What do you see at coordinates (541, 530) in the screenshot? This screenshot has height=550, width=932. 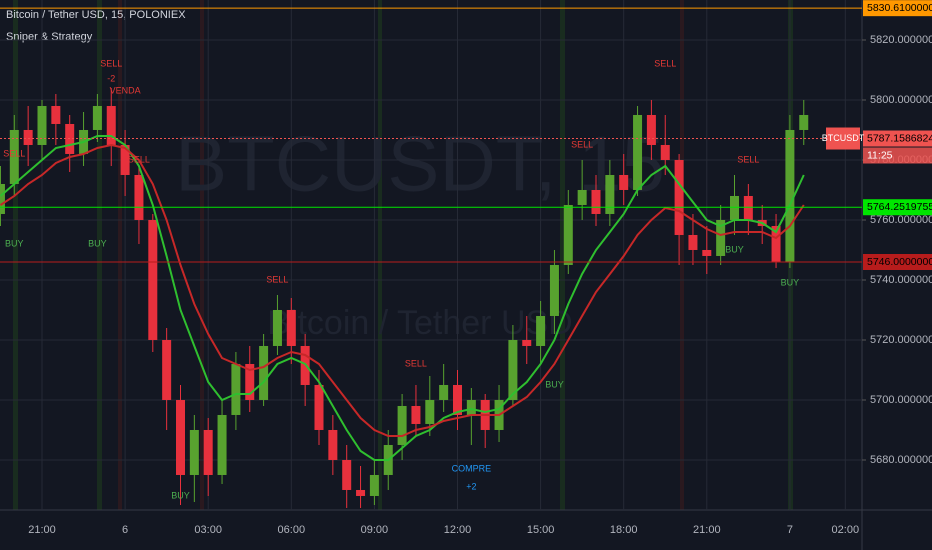 I see `x-tick-label: 15:00` at bounding box center [541, 530].